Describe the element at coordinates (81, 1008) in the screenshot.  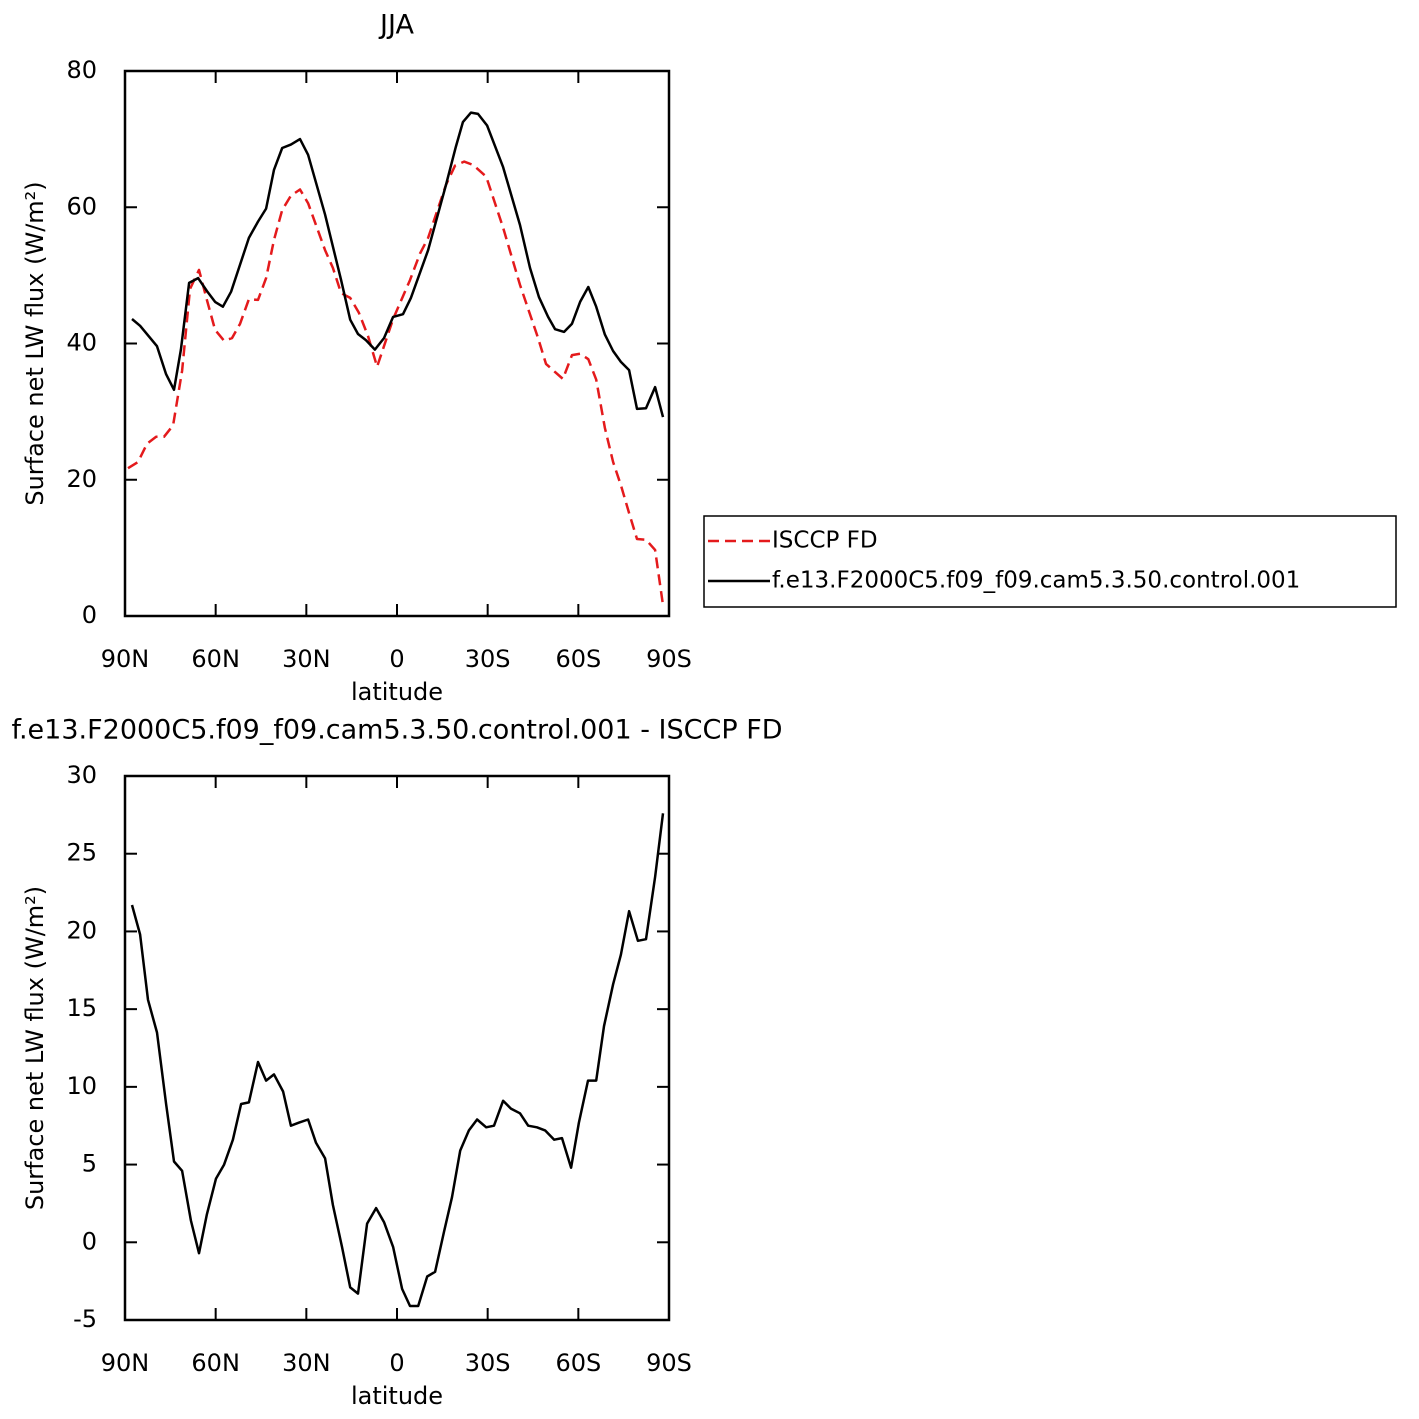
I see `y-tick-label: 15` at that location.